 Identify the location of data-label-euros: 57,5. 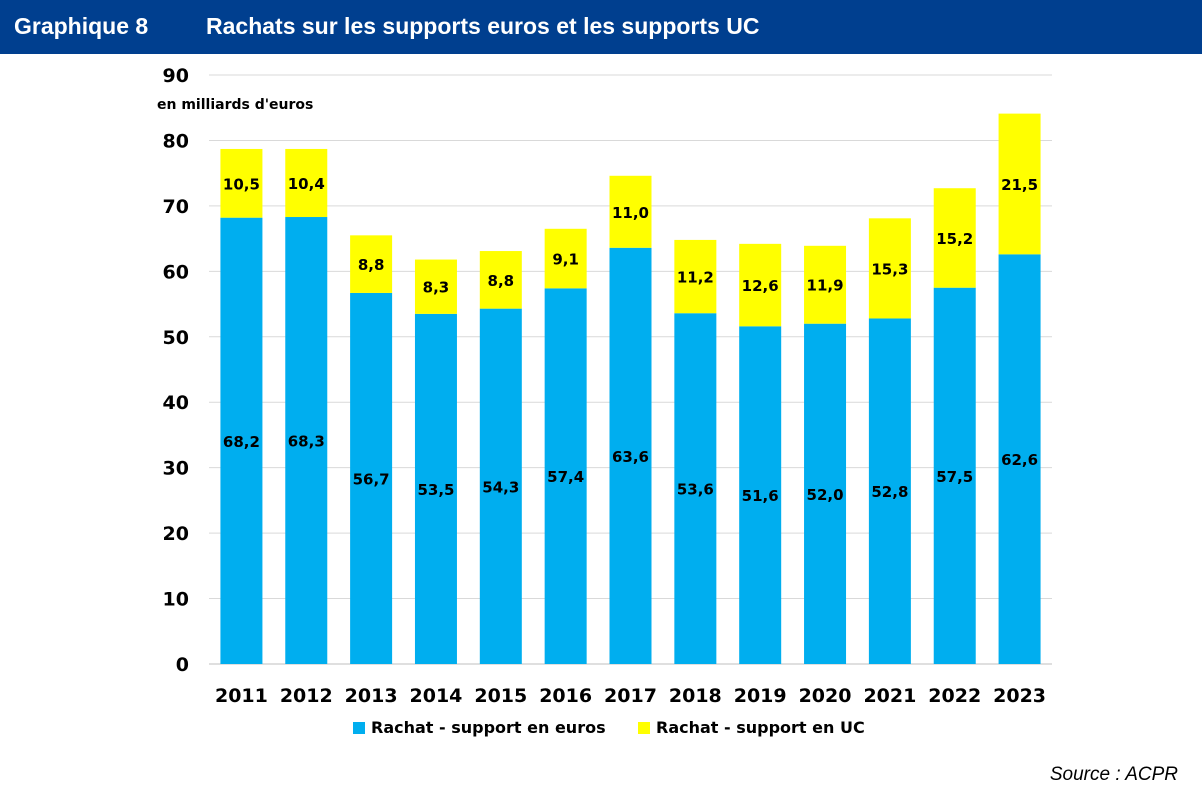
(954, 477).